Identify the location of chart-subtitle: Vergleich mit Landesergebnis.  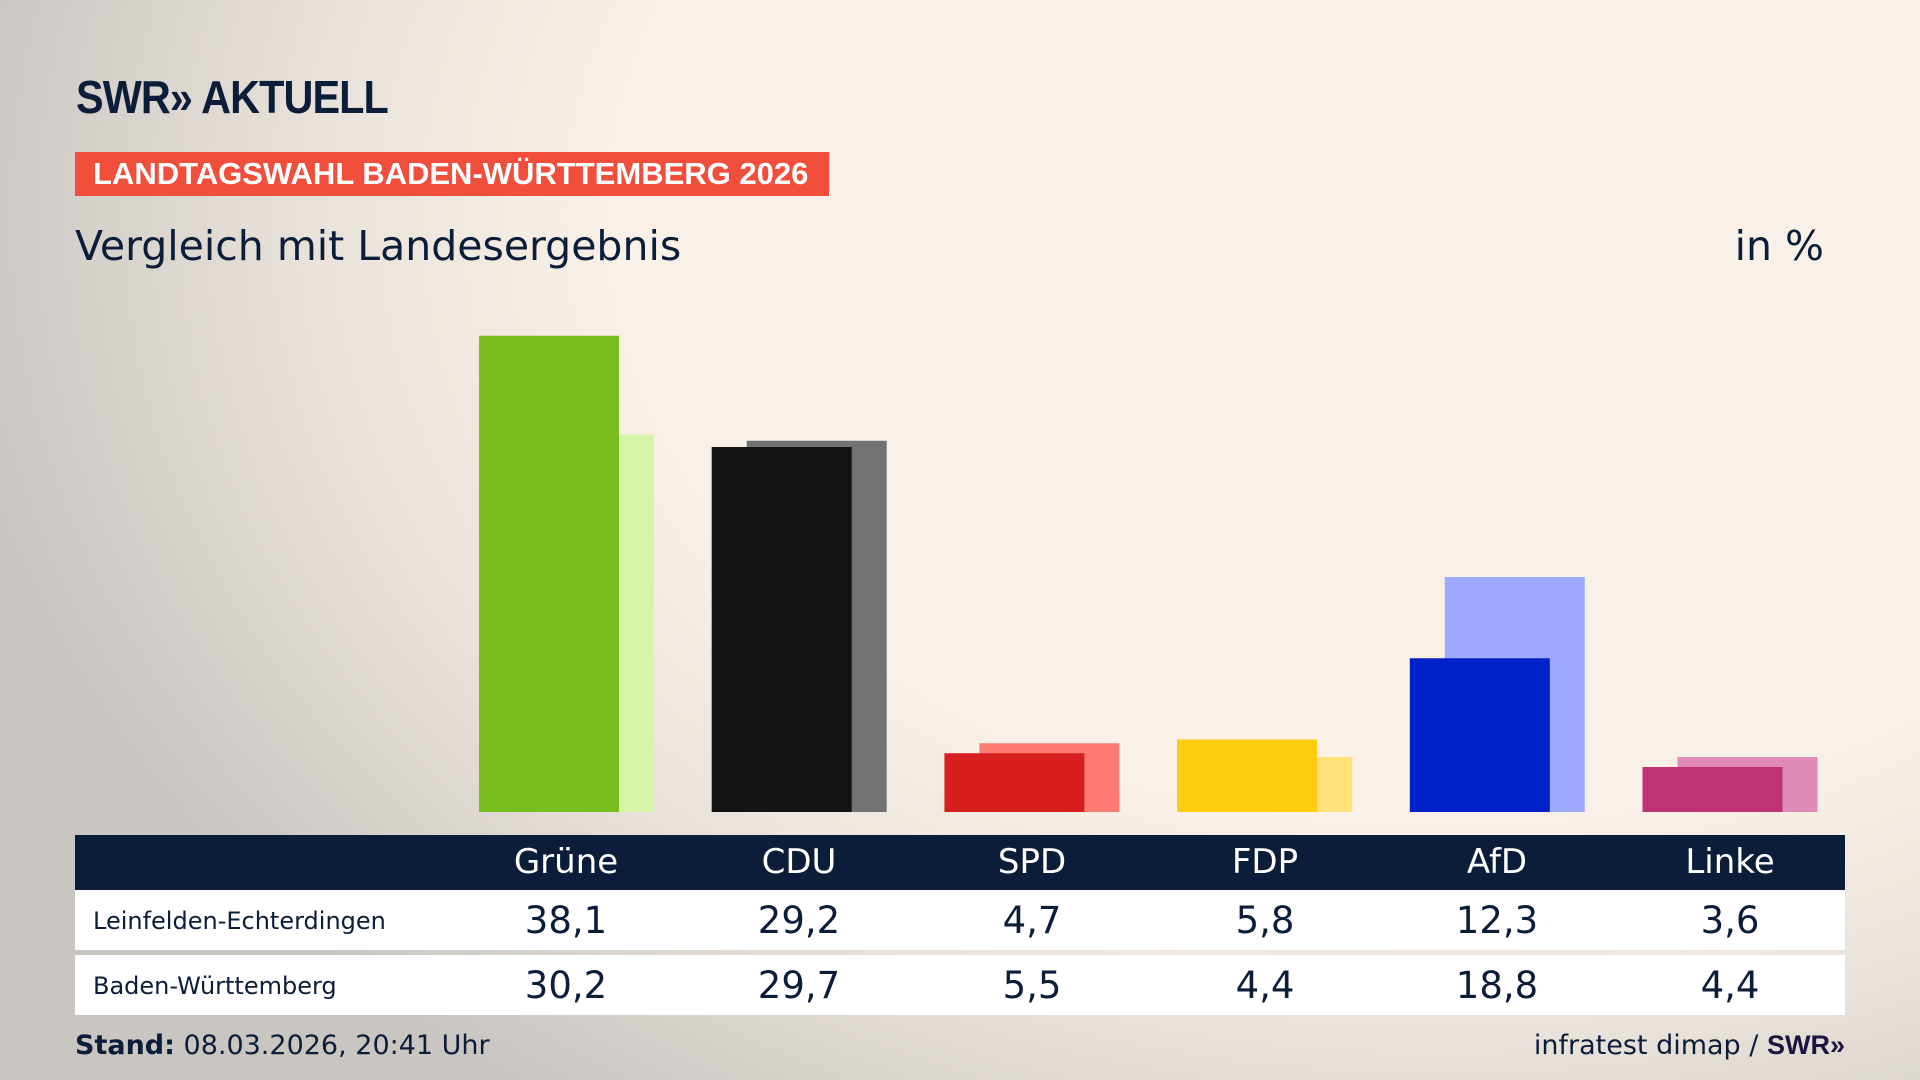
(378, 246).